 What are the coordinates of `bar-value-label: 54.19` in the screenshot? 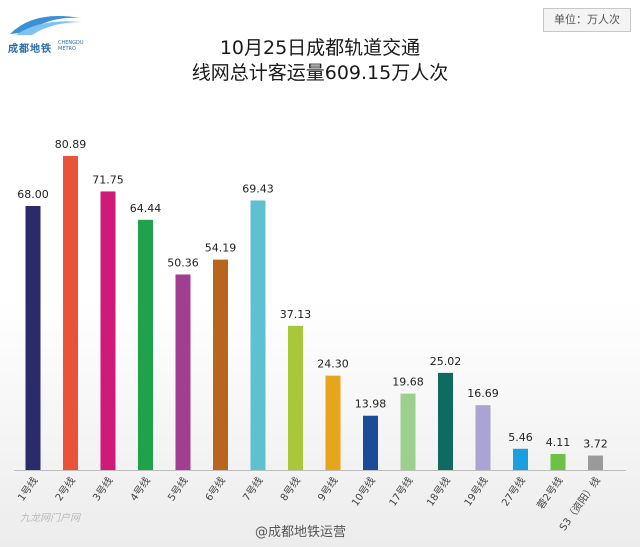 It's located at (221, 248).